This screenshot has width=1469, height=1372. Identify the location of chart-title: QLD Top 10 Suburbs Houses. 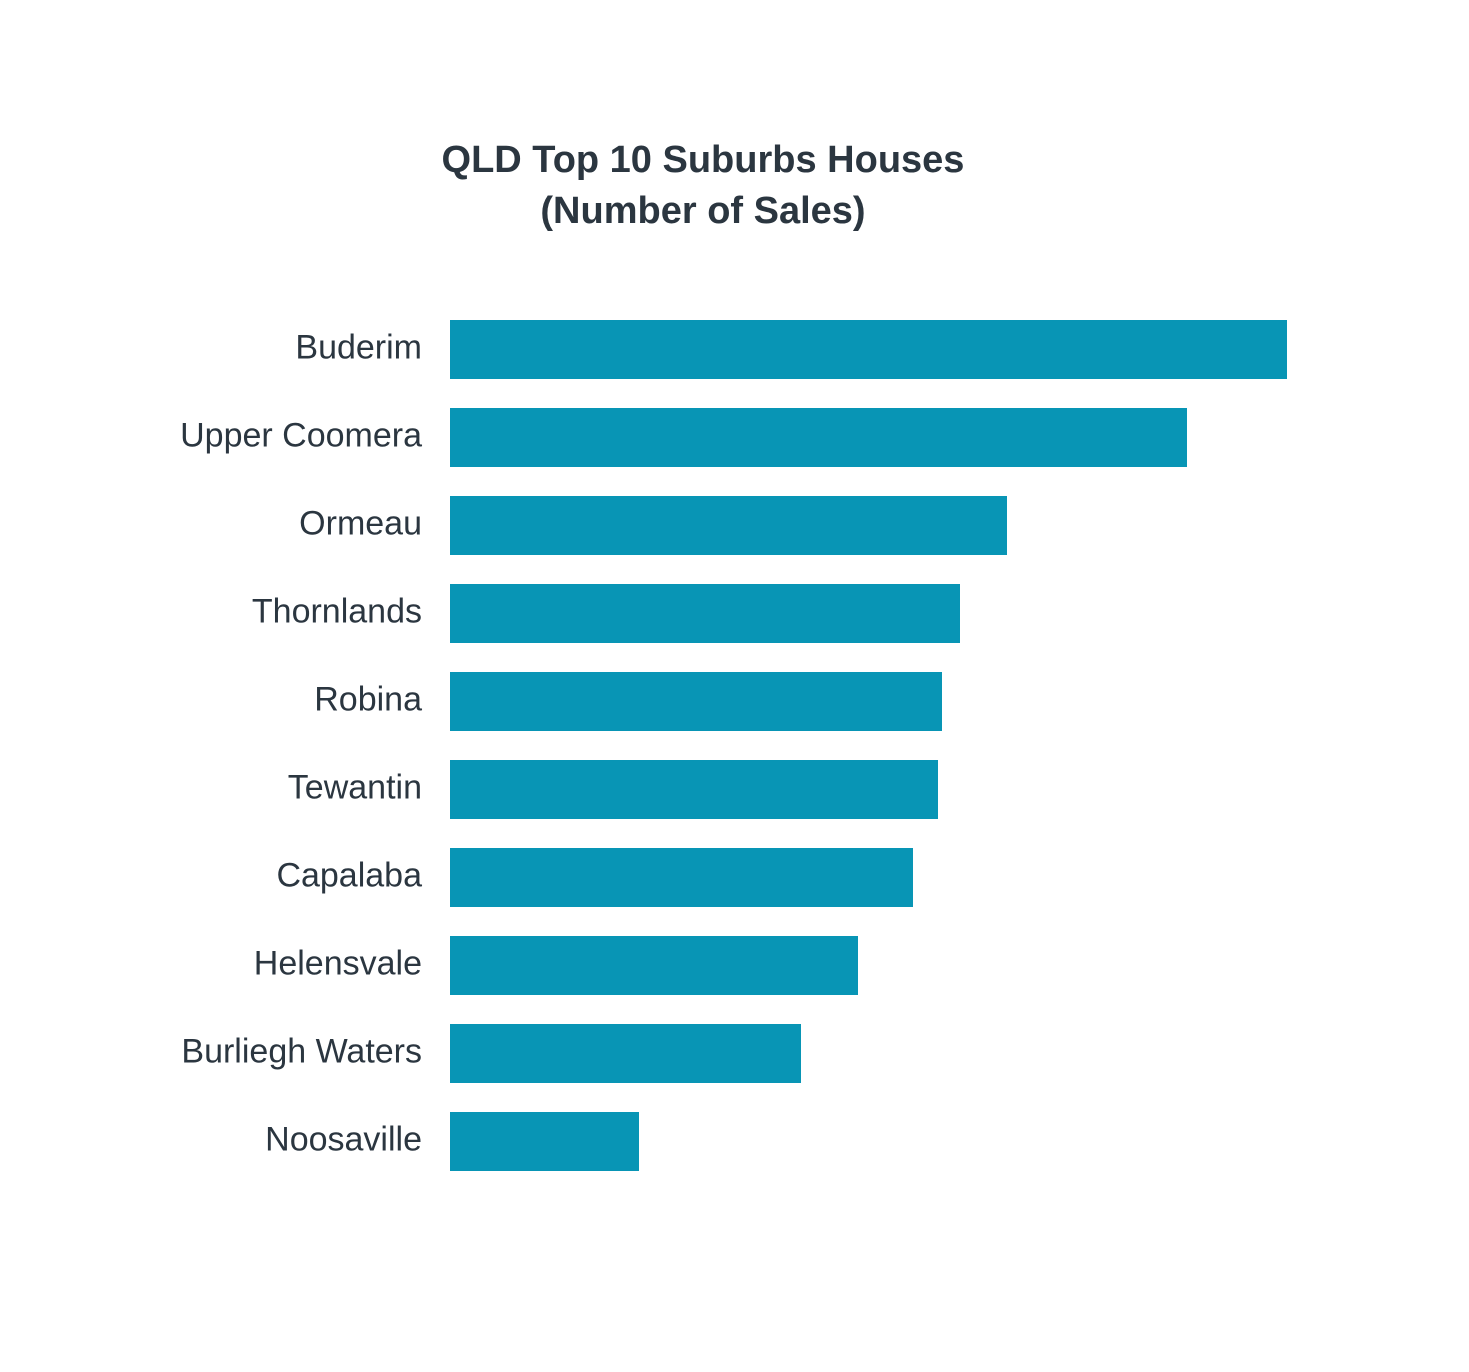
(703, 160).